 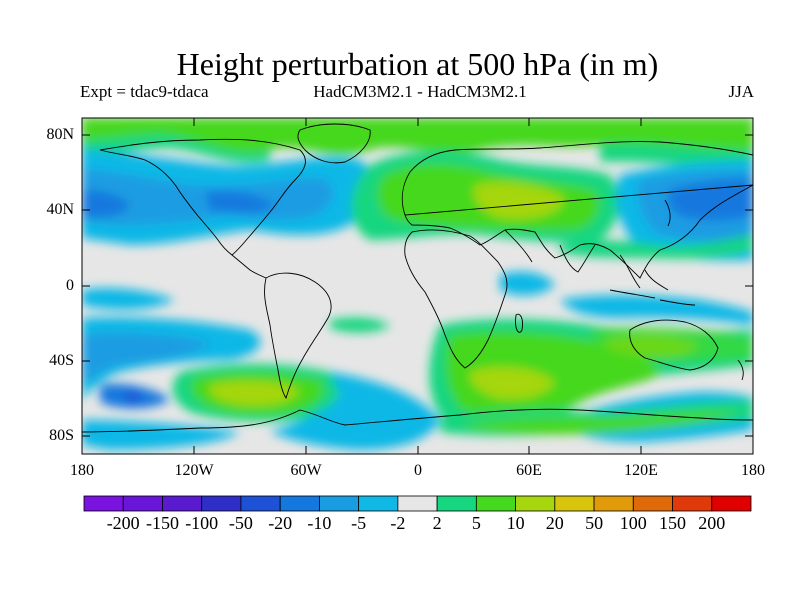 What do you see at coordinates (162, 523) in the screenshot?
I see `colorbar-label: -150` at bounding box center [162, 523].